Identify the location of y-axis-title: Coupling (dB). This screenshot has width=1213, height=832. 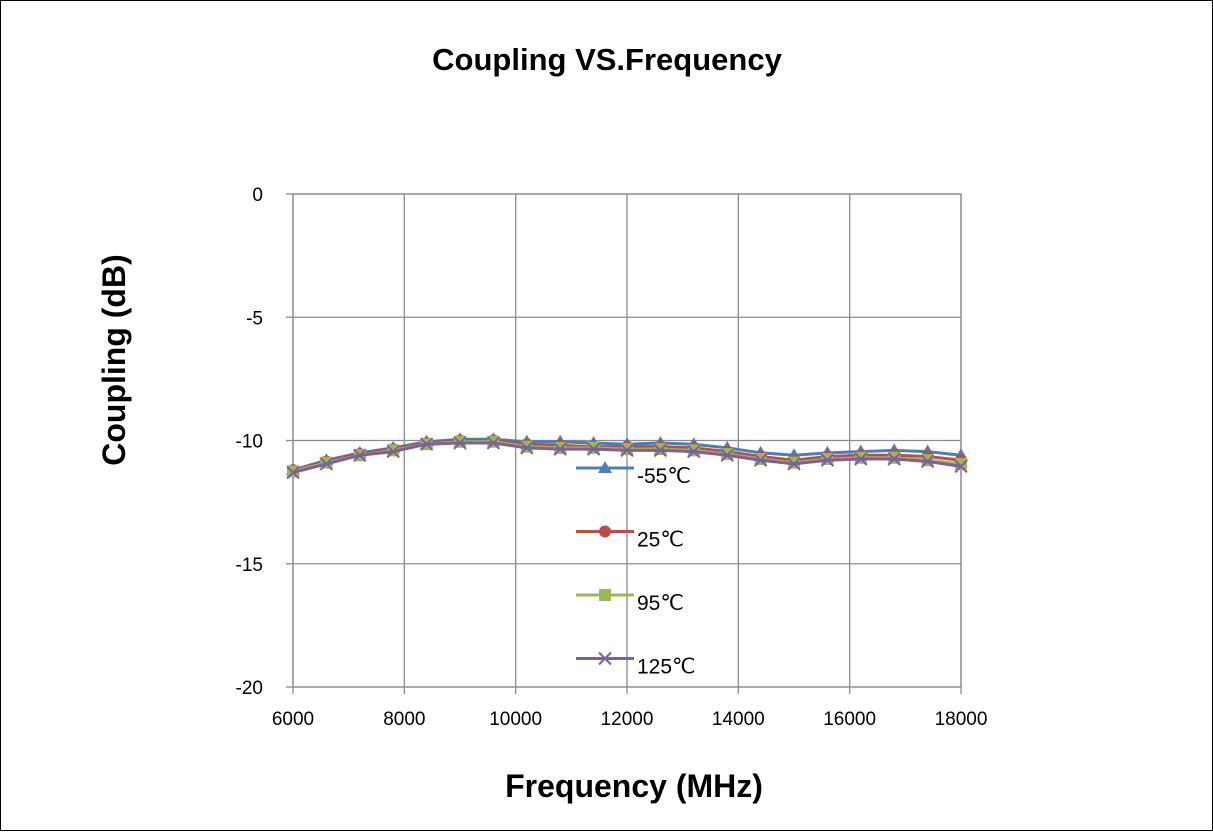
(114, 359).